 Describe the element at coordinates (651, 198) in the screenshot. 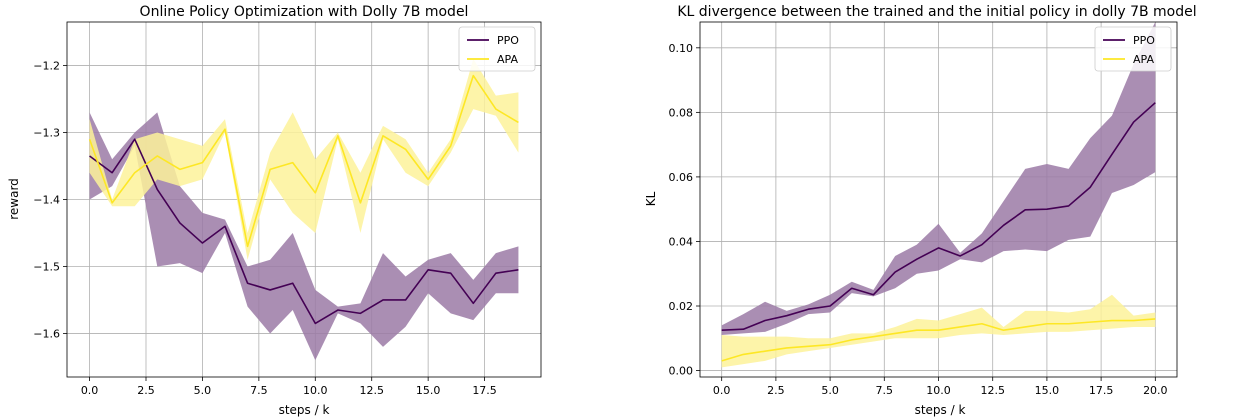

I see `y-axis-label: KL` at that location.